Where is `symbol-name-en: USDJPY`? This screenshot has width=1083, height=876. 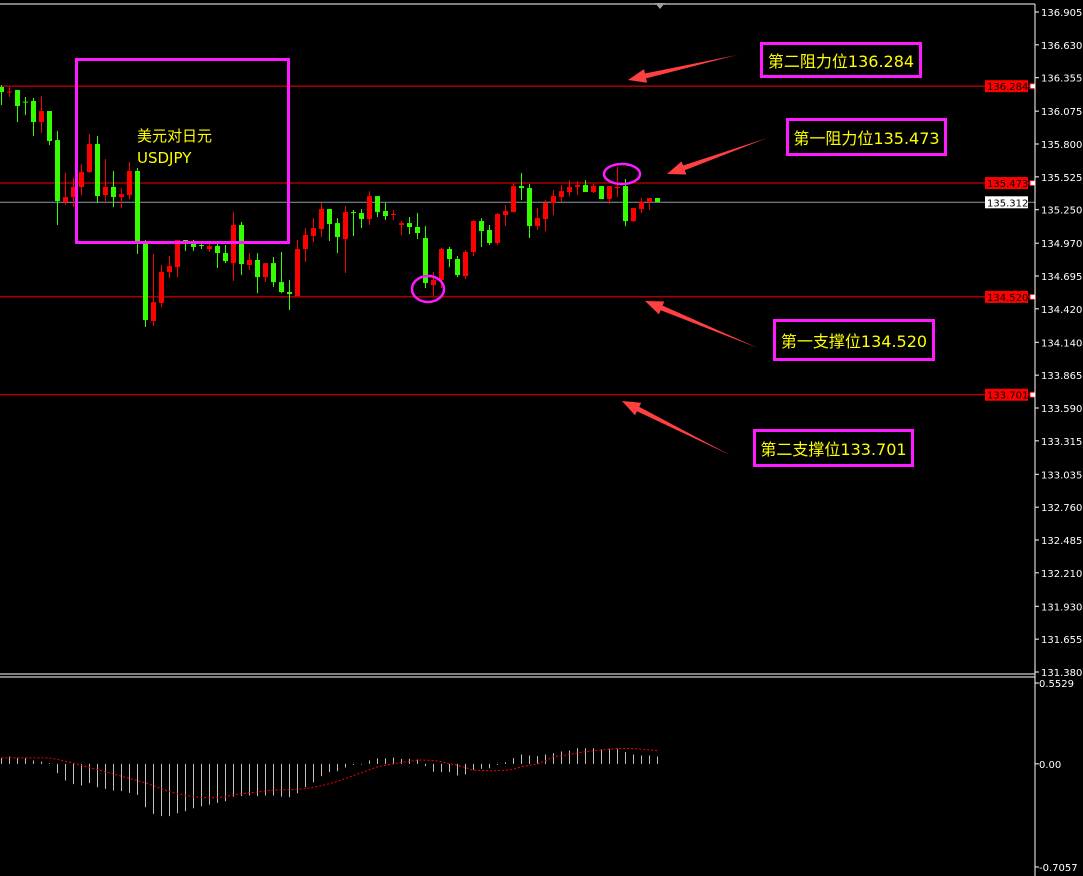
symbol-name-en: USDJPY is located at coordinates (164, 158).